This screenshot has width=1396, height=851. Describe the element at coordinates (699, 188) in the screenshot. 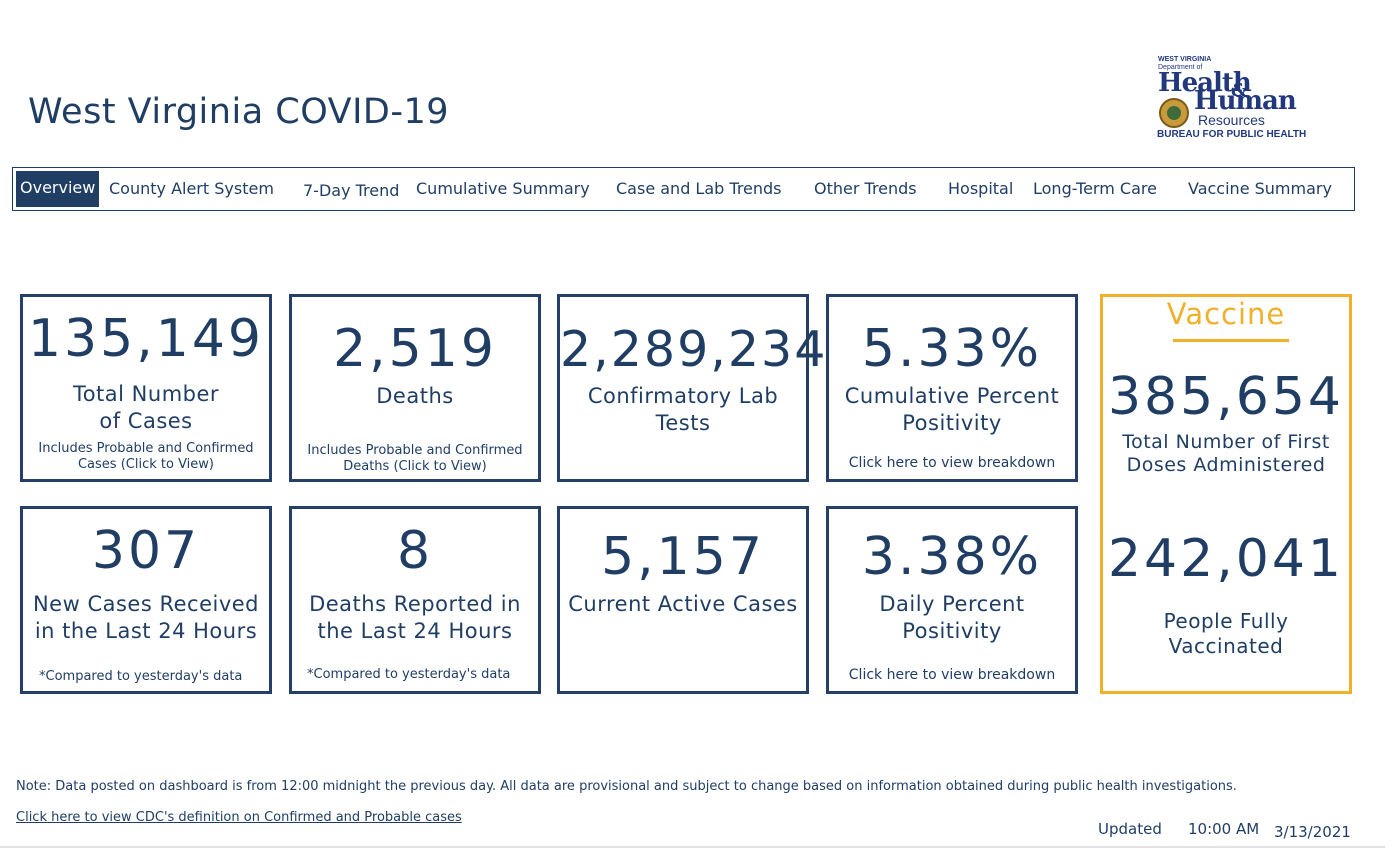

I see `tab-case-and-lab-trends: Case and Lab Trends` at that location.